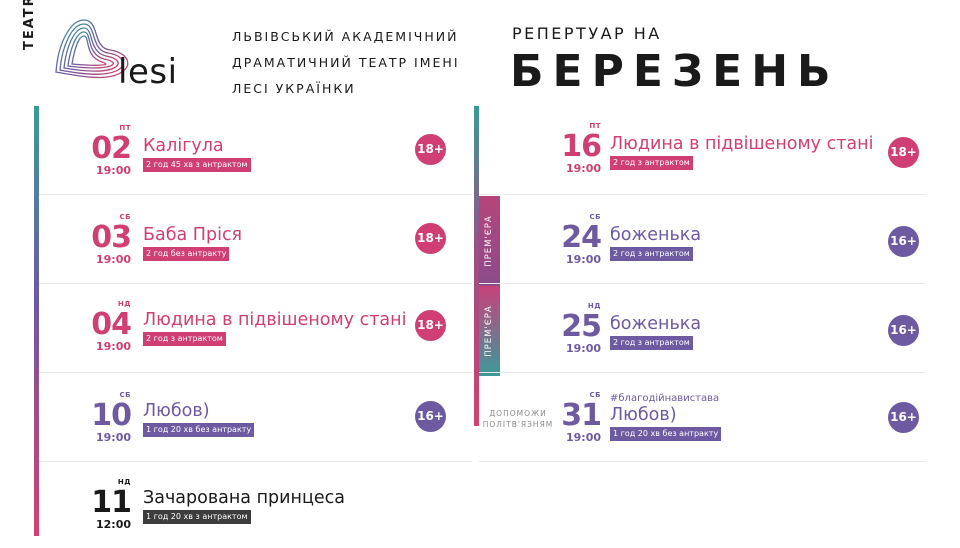 The width and height of the screenshot is (960, 548). What do you see at coordinates (675, 71) in the screenshot?
I see `month-title: БЕРЕЗЕНЬ` at bounding box center [675, 71].